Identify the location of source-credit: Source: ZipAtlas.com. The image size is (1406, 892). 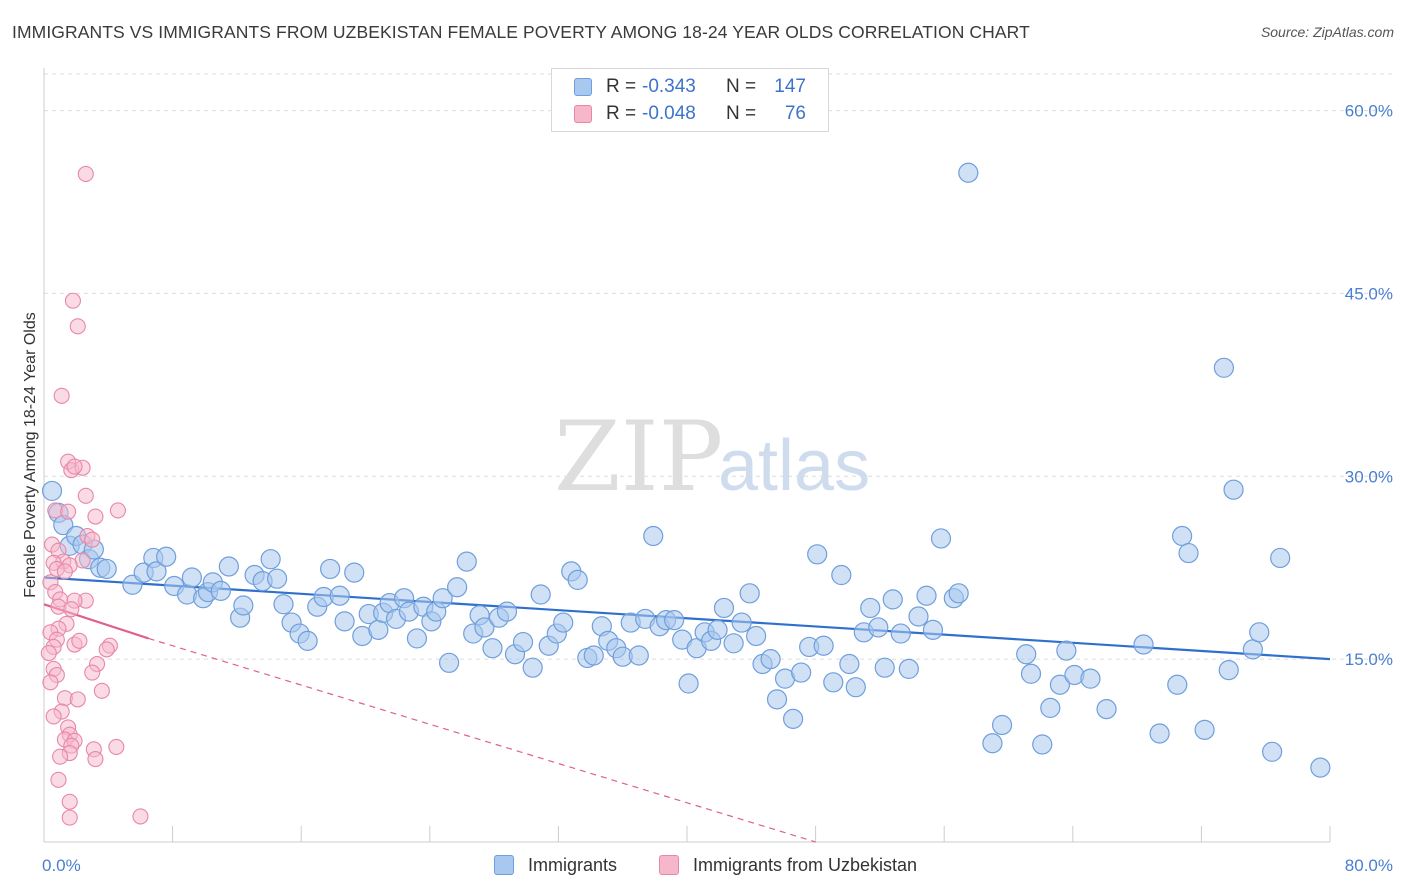
(1327, 32).